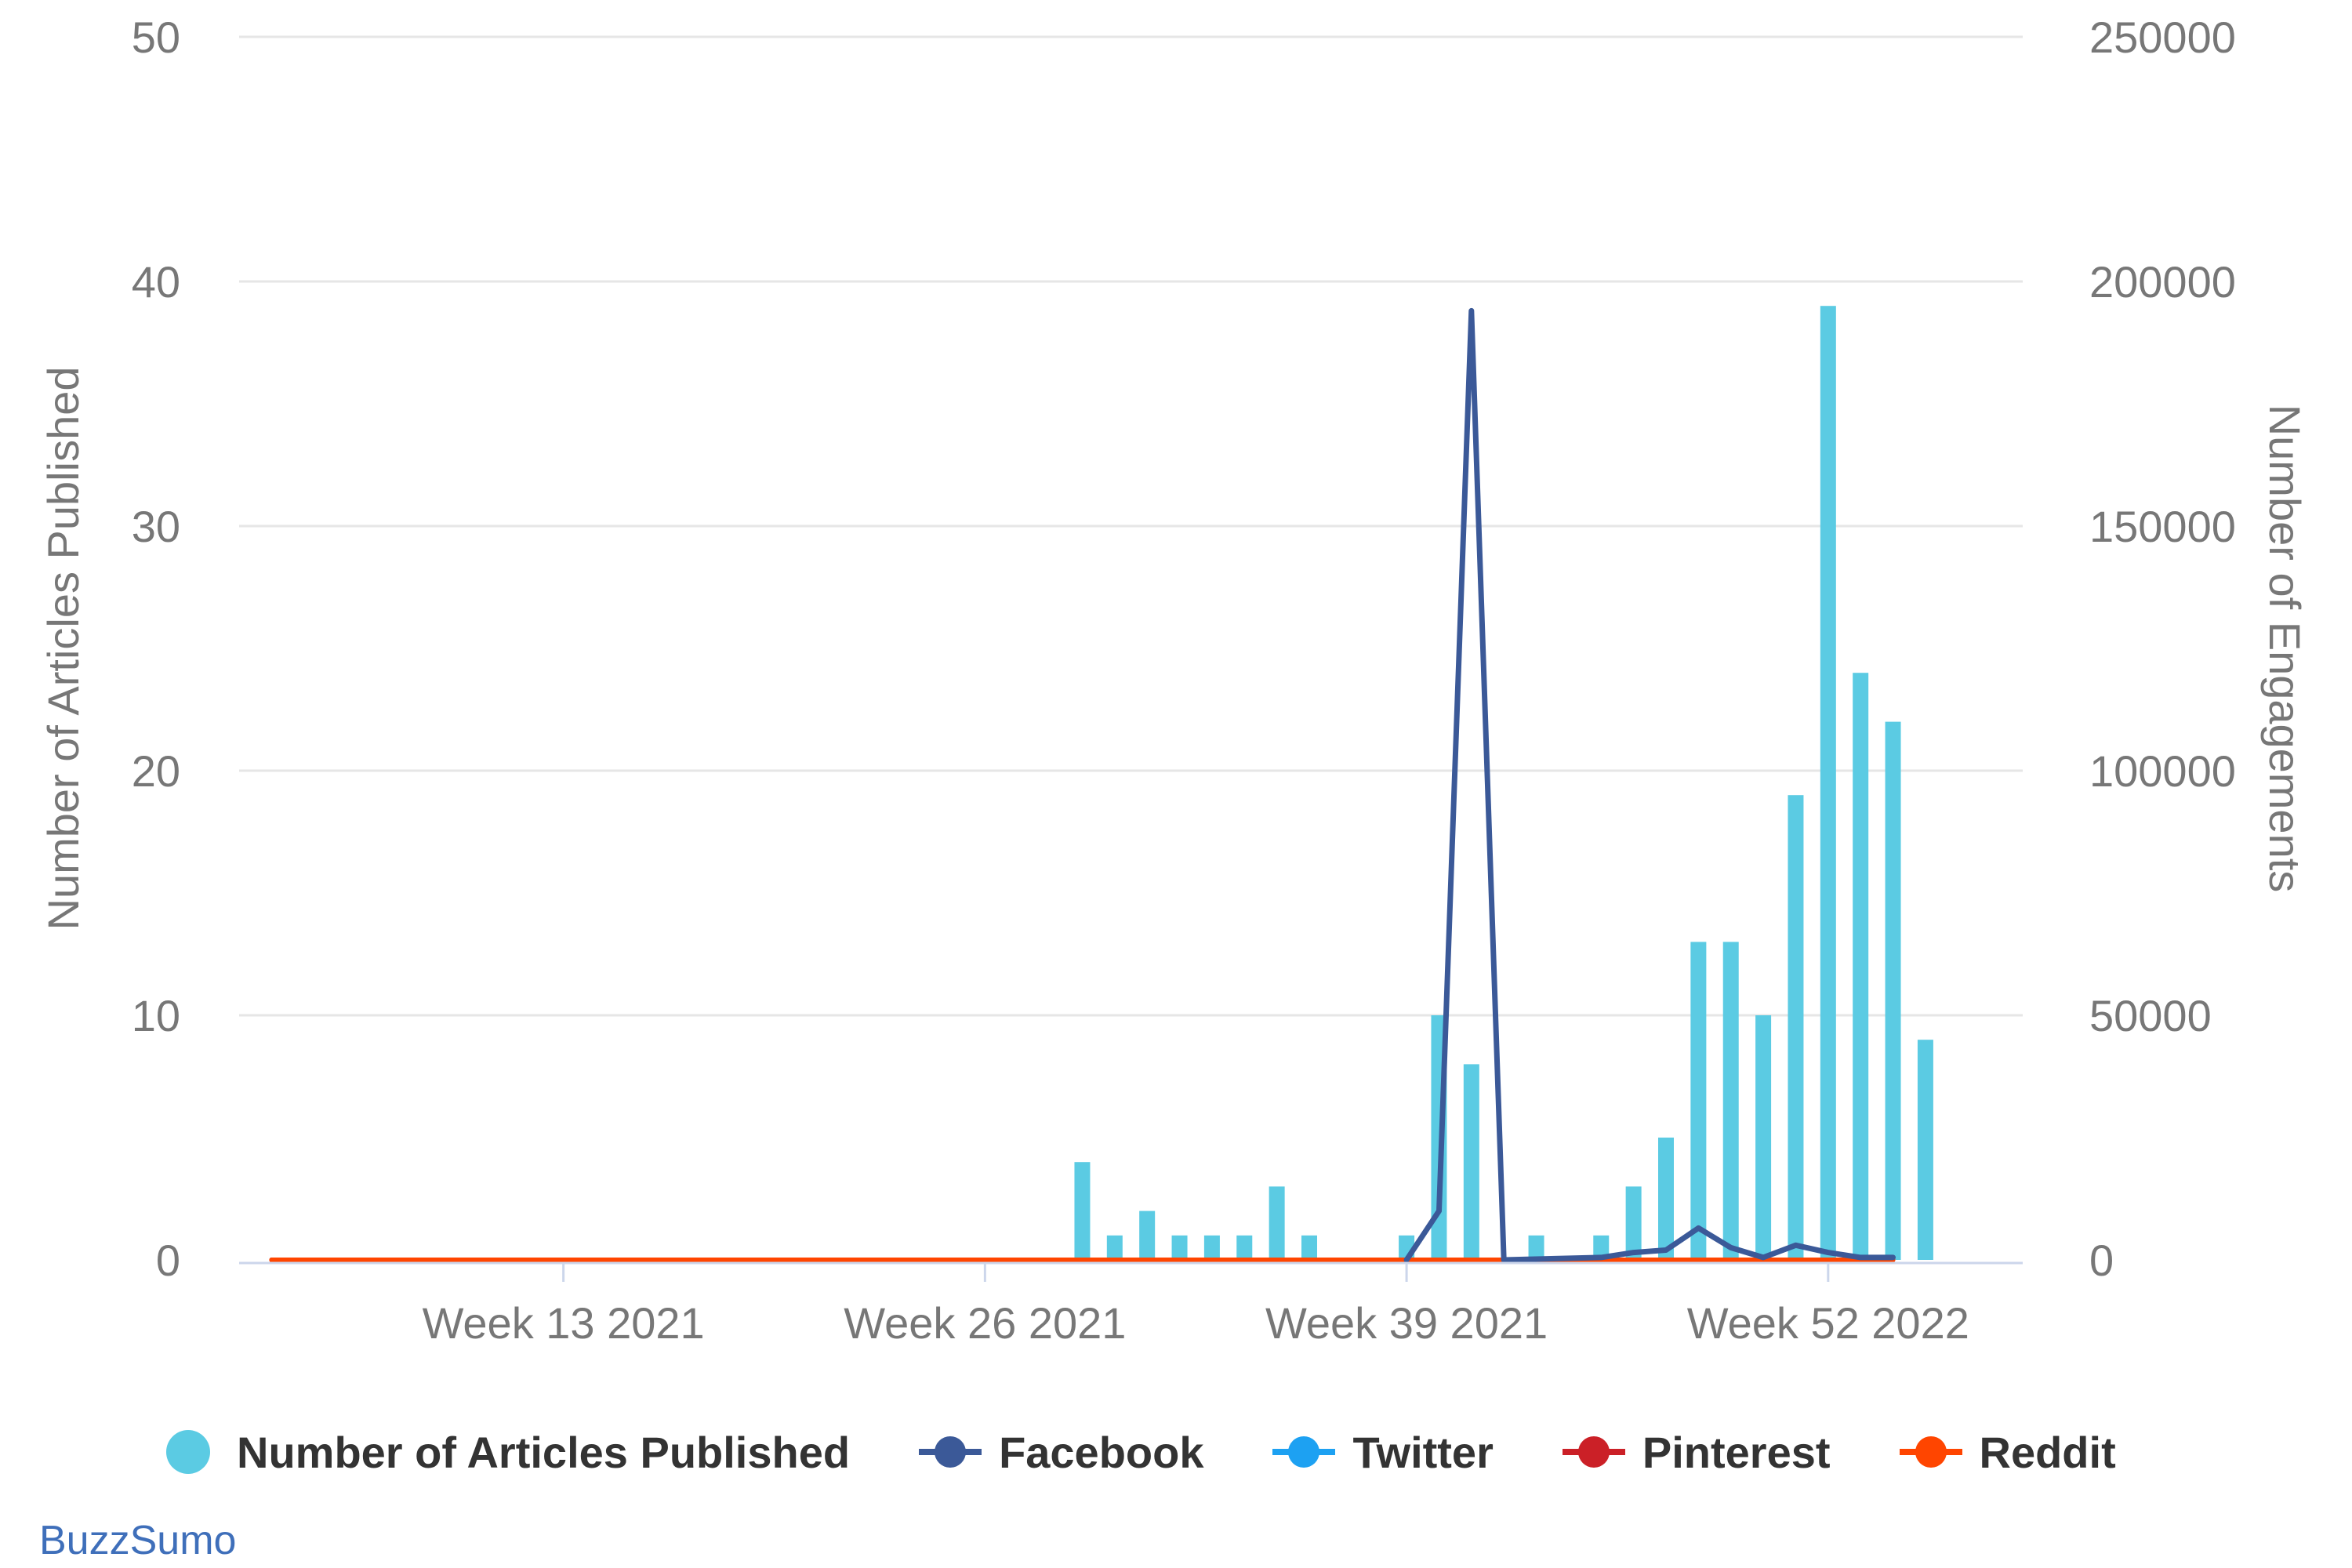 This screenshot has width=2352, height=1568. What do you see at coordinates (168, 1260) in the screenshot?
I see `y-tick-label-left: 0` at bounding box center [168, 1260].